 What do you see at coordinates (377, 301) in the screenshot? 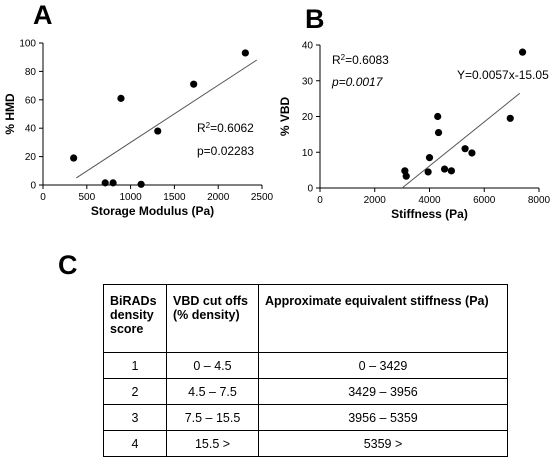
I see `header-stiffness-line: Approximate equivalent stiffness (Pa)` at bounding box center [377, 301].